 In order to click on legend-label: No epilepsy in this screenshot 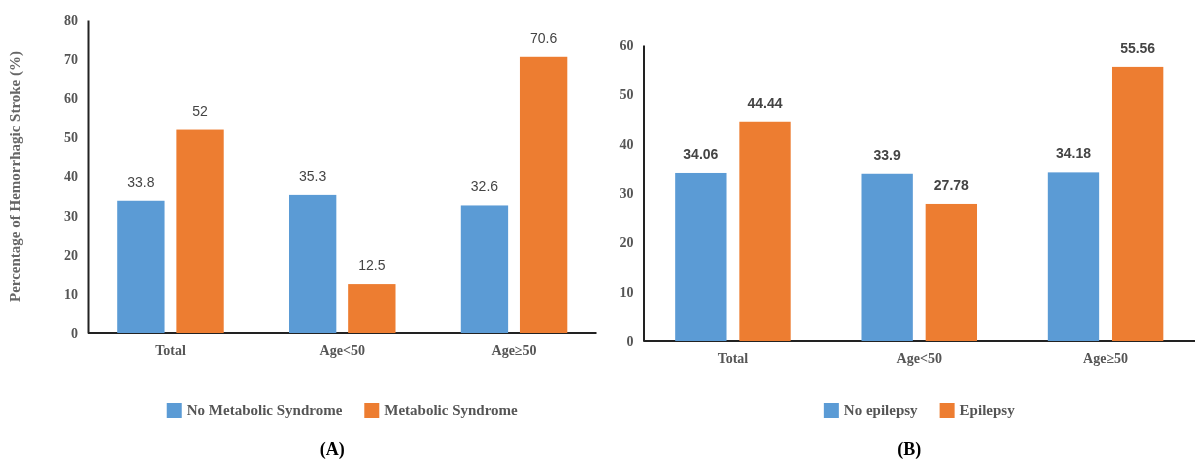, I will do `click(881, 410)`.